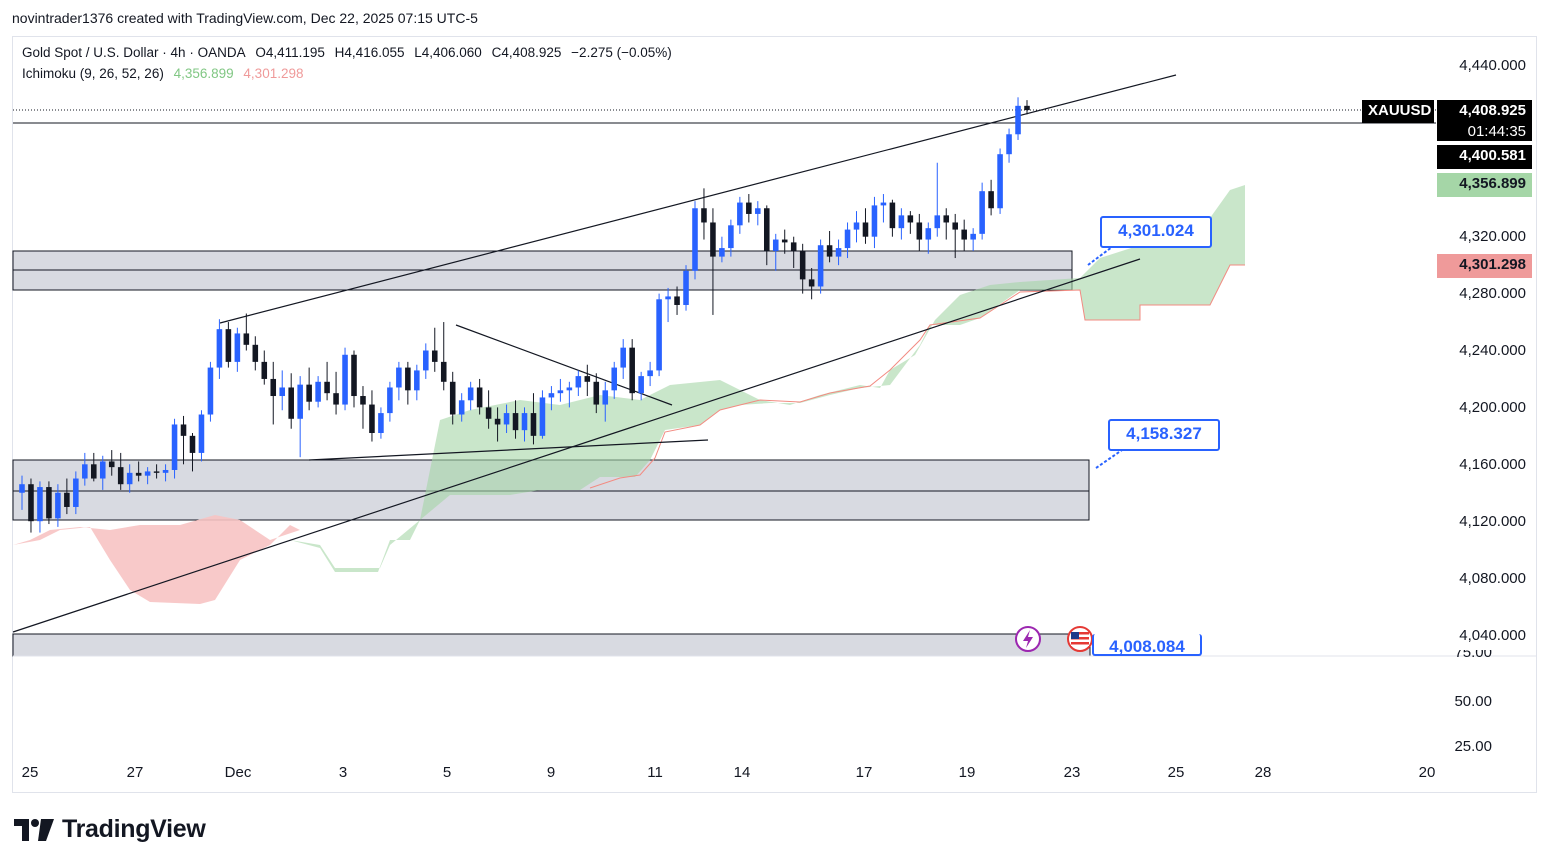 The image size is (1551, 868). Describe the element at coordinates (917, 376) in the screenshot. I see `cloud-bear-edge` at that location.